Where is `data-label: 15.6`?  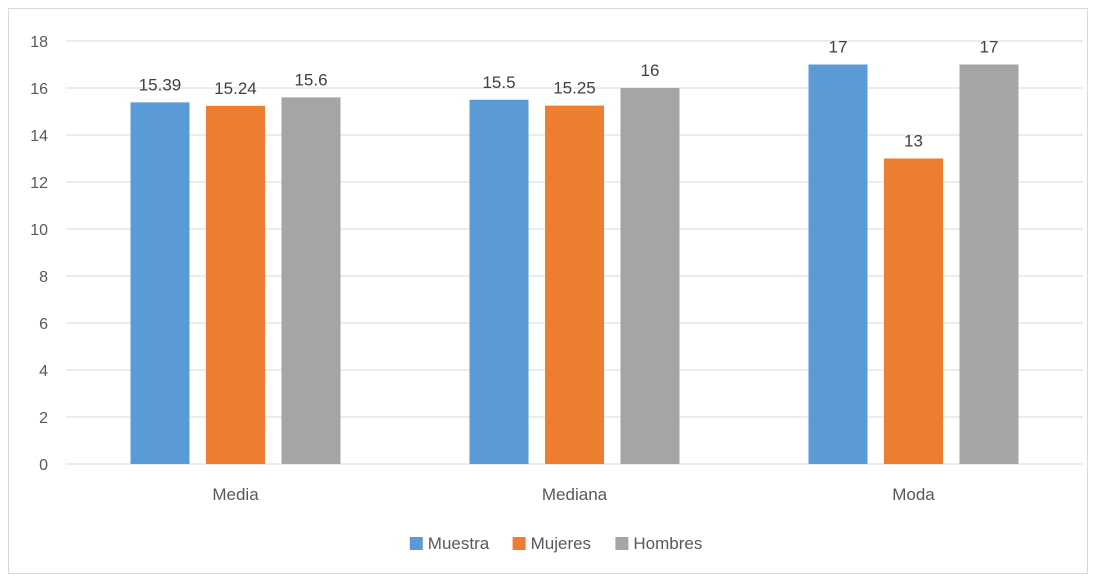
data-label: 15.6 is located at coordinates (310, 79).